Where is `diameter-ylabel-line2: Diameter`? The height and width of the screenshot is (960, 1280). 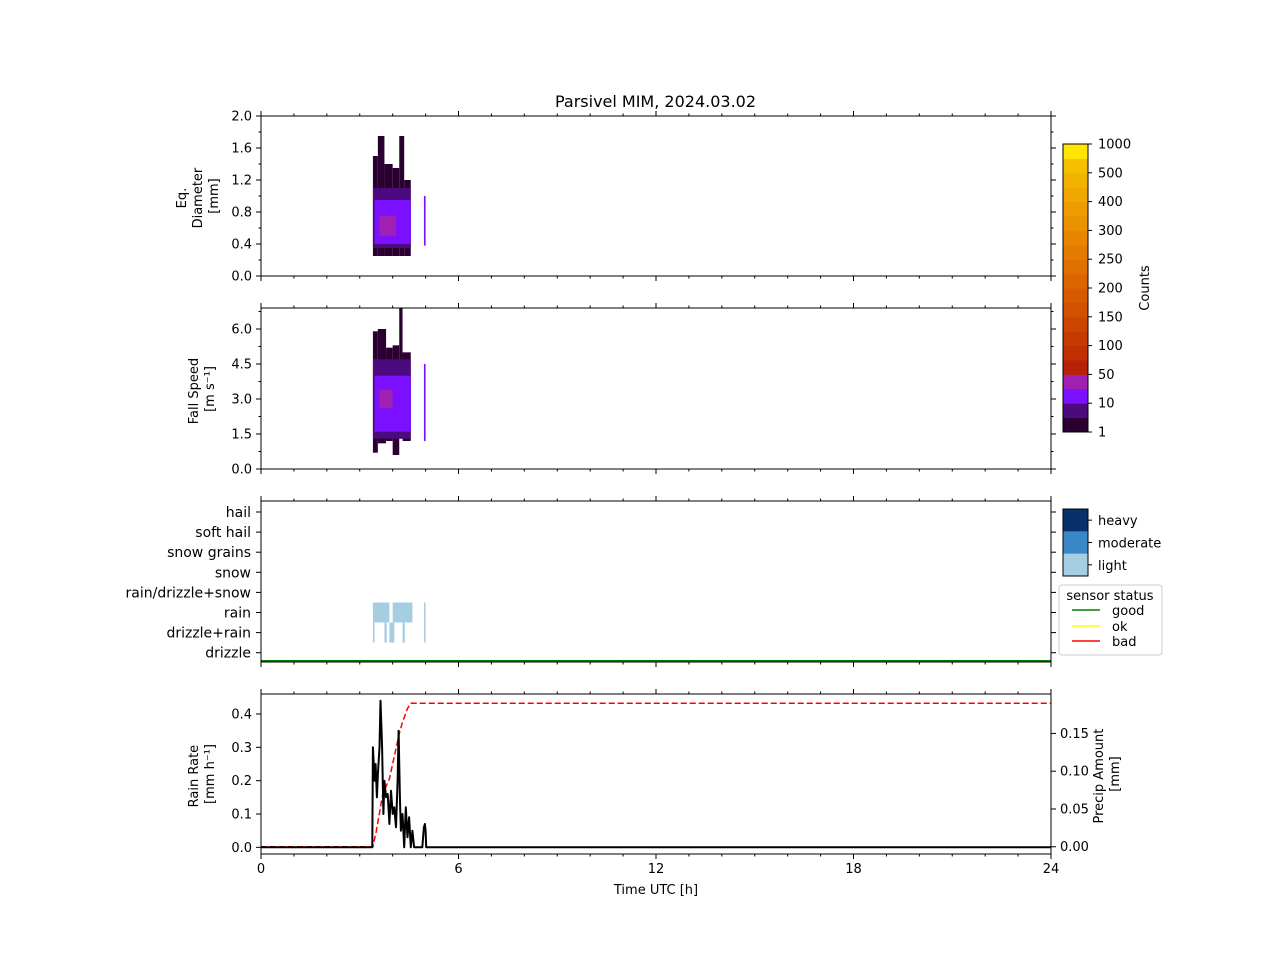 diameter-ylabel-line2: Diameter is located at coordinates (198, 197).